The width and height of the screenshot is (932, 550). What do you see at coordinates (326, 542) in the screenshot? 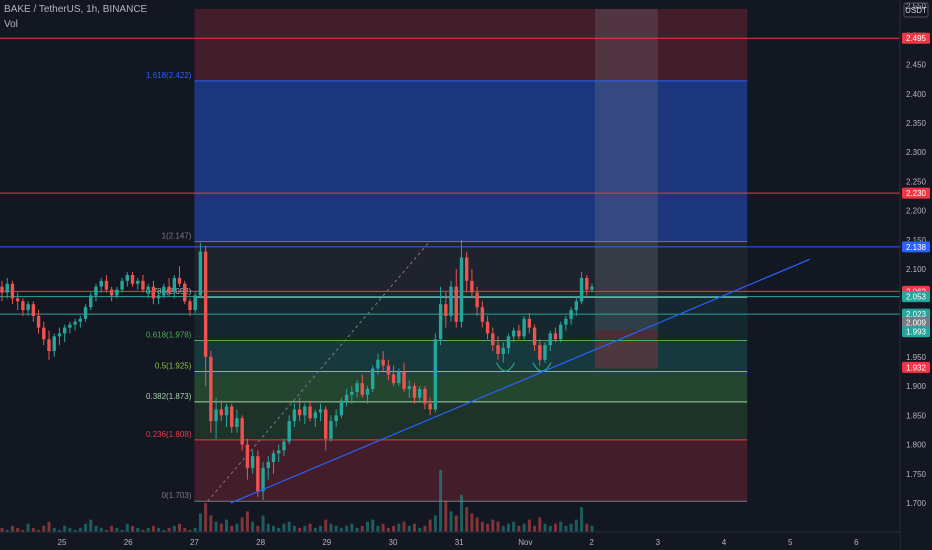
I see `x-tick-label-4: 29` at bounding box center [326, 542].